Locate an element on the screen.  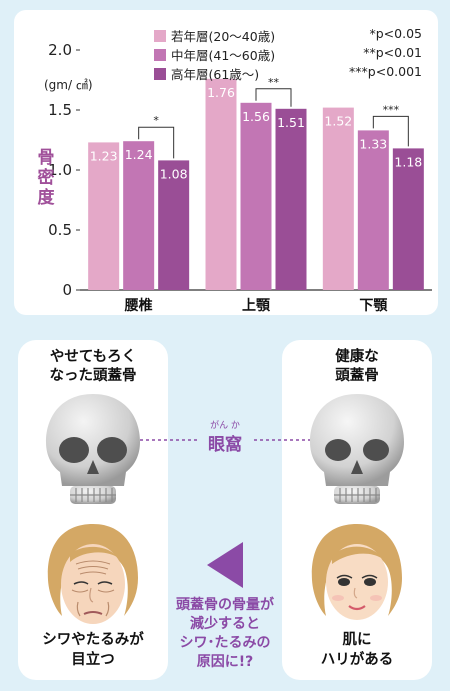
legend: 若年層(20～40歳) 中年層(41～60歳) 高年層(61歳～) is located at coordinates (214, 54).